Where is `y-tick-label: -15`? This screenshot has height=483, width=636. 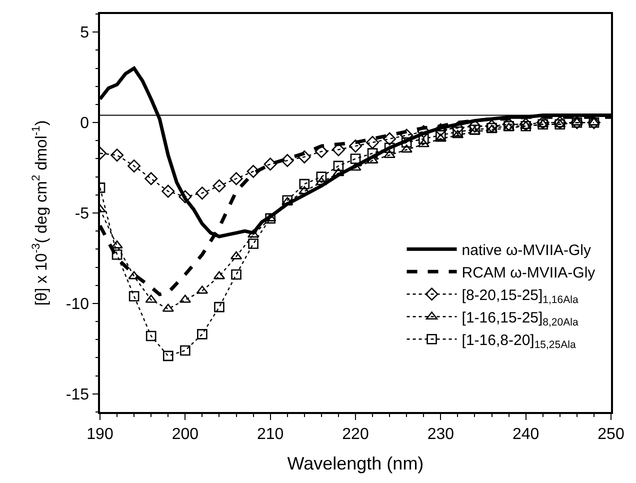
y-tick-label: -15 is located at coordinates (78, 395).